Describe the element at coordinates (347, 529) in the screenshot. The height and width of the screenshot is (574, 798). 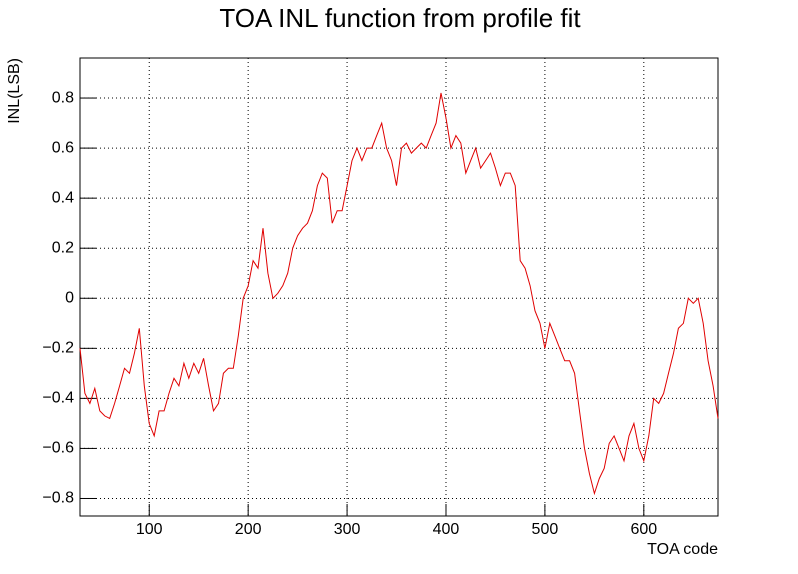
I see `x-tick-label: 300` at that location.